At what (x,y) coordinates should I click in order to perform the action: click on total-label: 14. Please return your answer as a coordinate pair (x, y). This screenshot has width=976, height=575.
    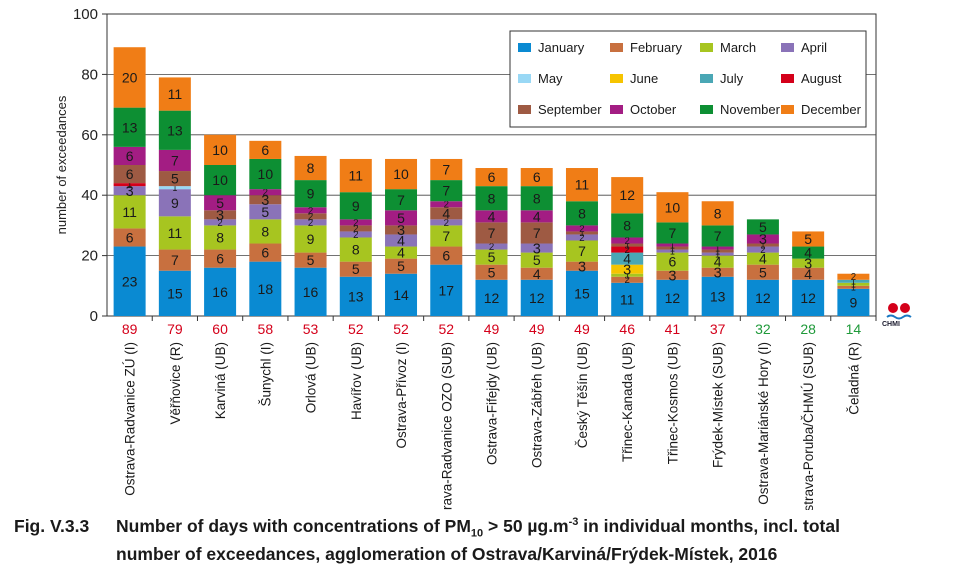
    Looking at the image, I should click on (854, 329).